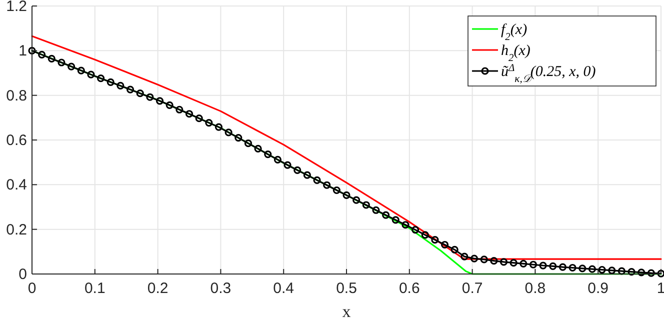 Image resolution: width=664 pixels, height=325 pixels. Describe the element at coordinates (514, 32) in the screenshot. I see `legend-label: f$_{2}$(x)` at that location.